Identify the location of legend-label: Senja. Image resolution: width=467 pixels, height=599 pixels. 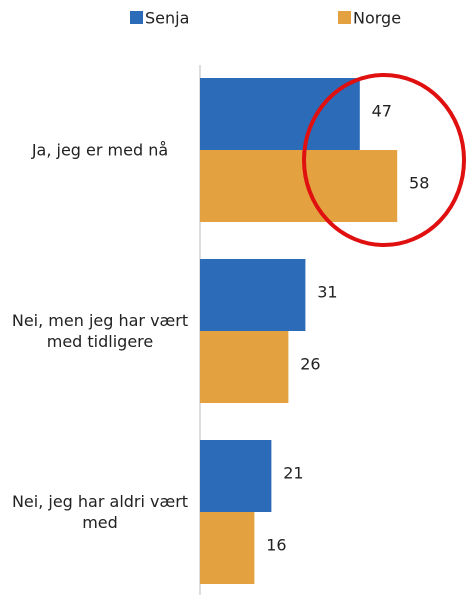
(167, 18).